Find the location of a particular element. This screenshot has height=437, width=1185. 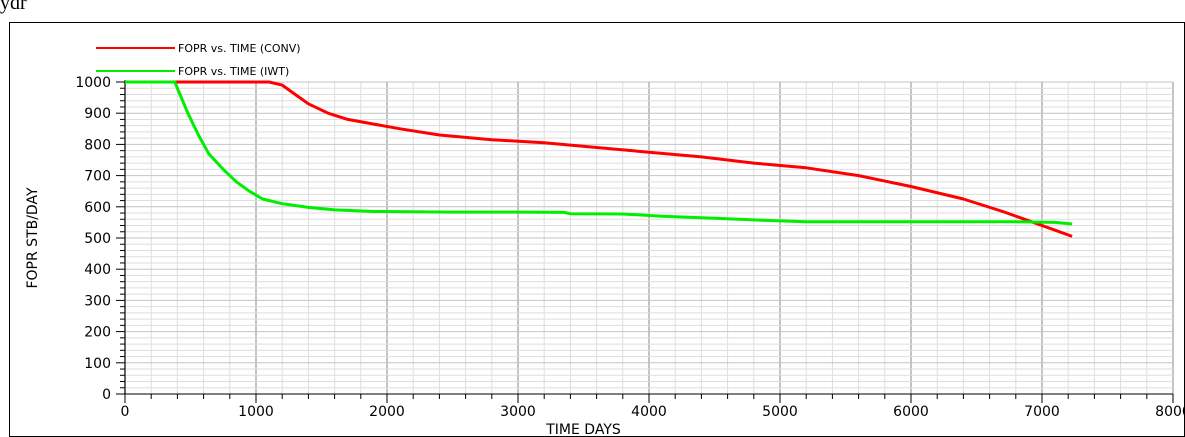

y-tick-label: 400 is located at coordinates (97, 270).